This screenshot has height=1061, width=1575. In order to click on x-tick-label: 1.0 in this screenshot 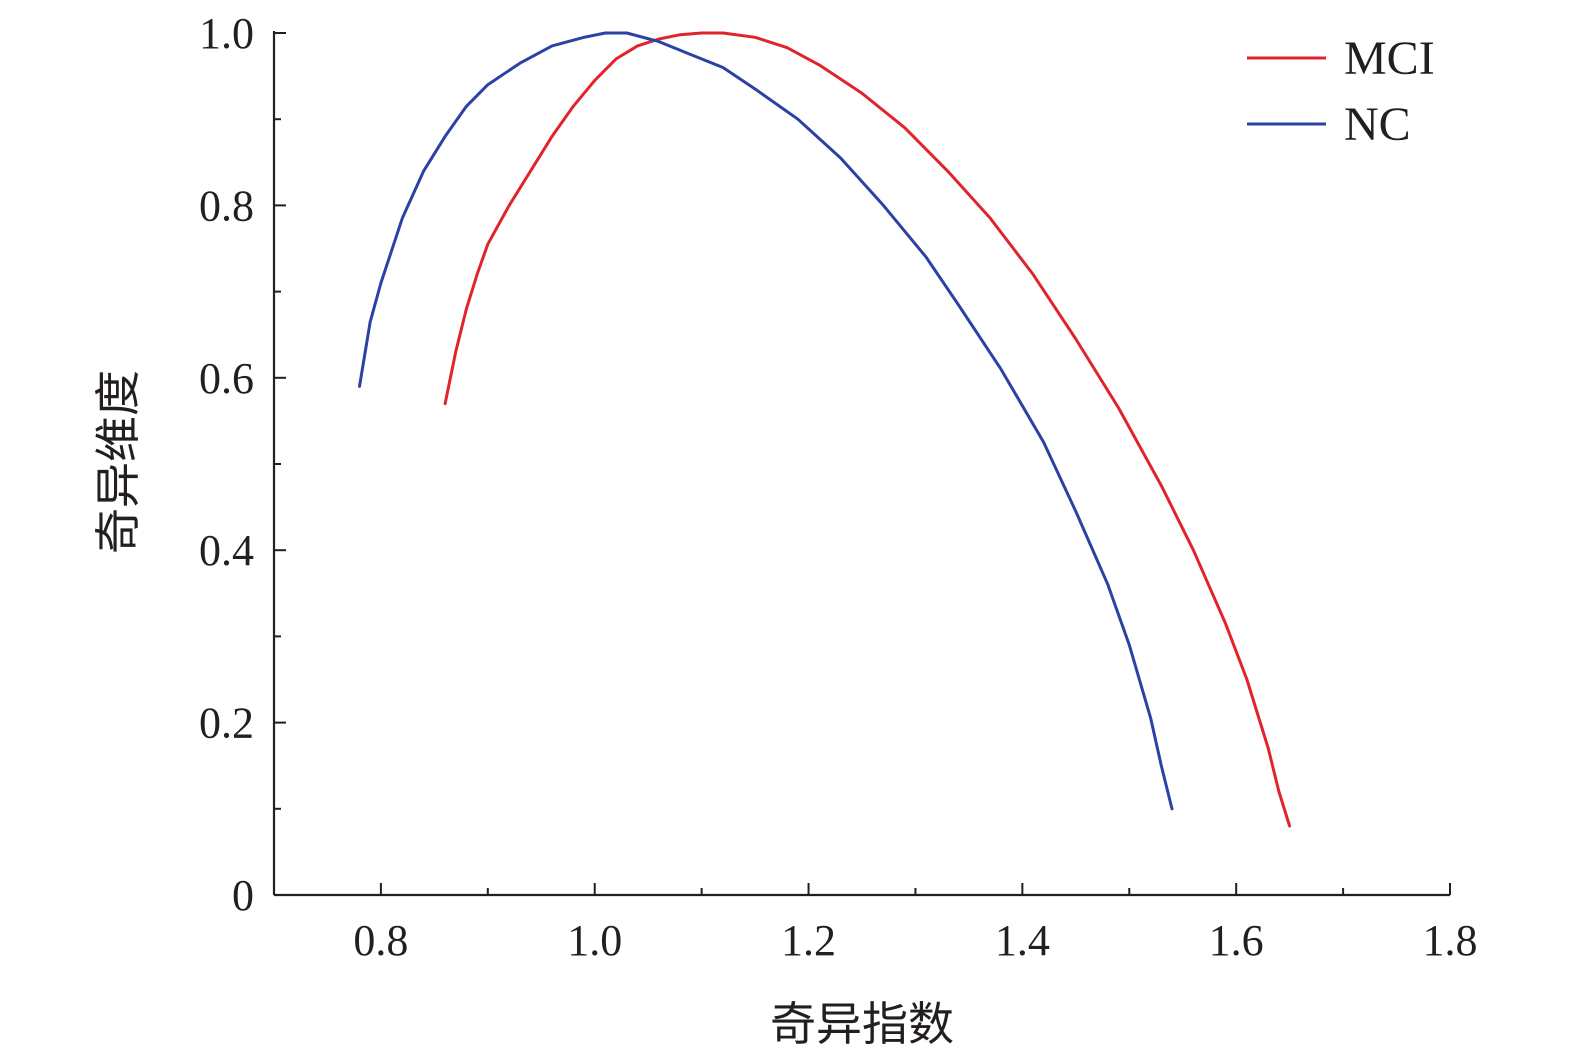, I will do `click(594, 940)`.